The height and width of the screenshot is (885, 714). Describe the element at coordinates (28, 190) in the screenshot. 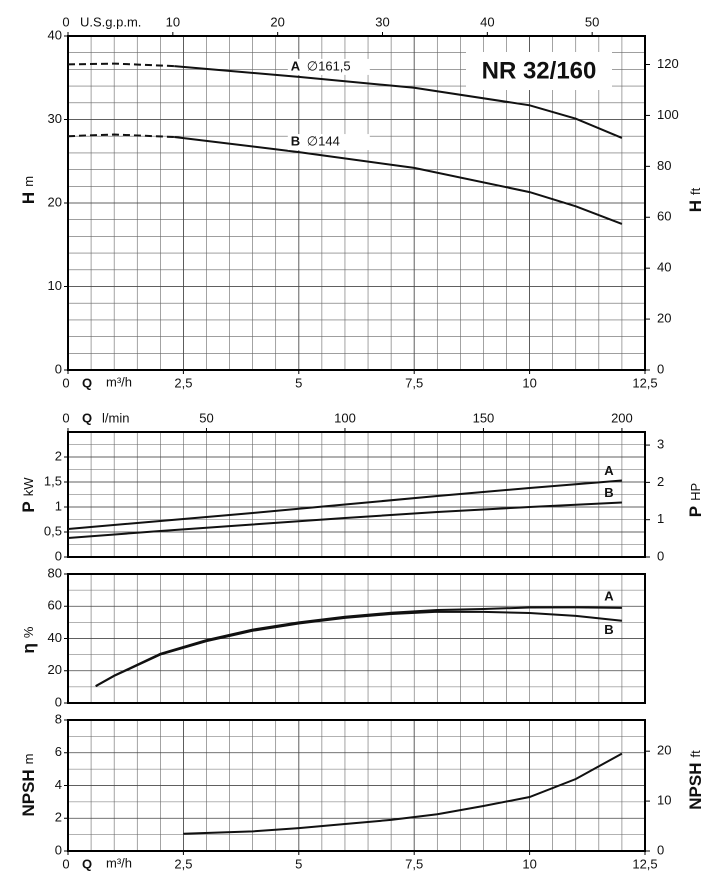

I see `axis-title: Hm` at that location.